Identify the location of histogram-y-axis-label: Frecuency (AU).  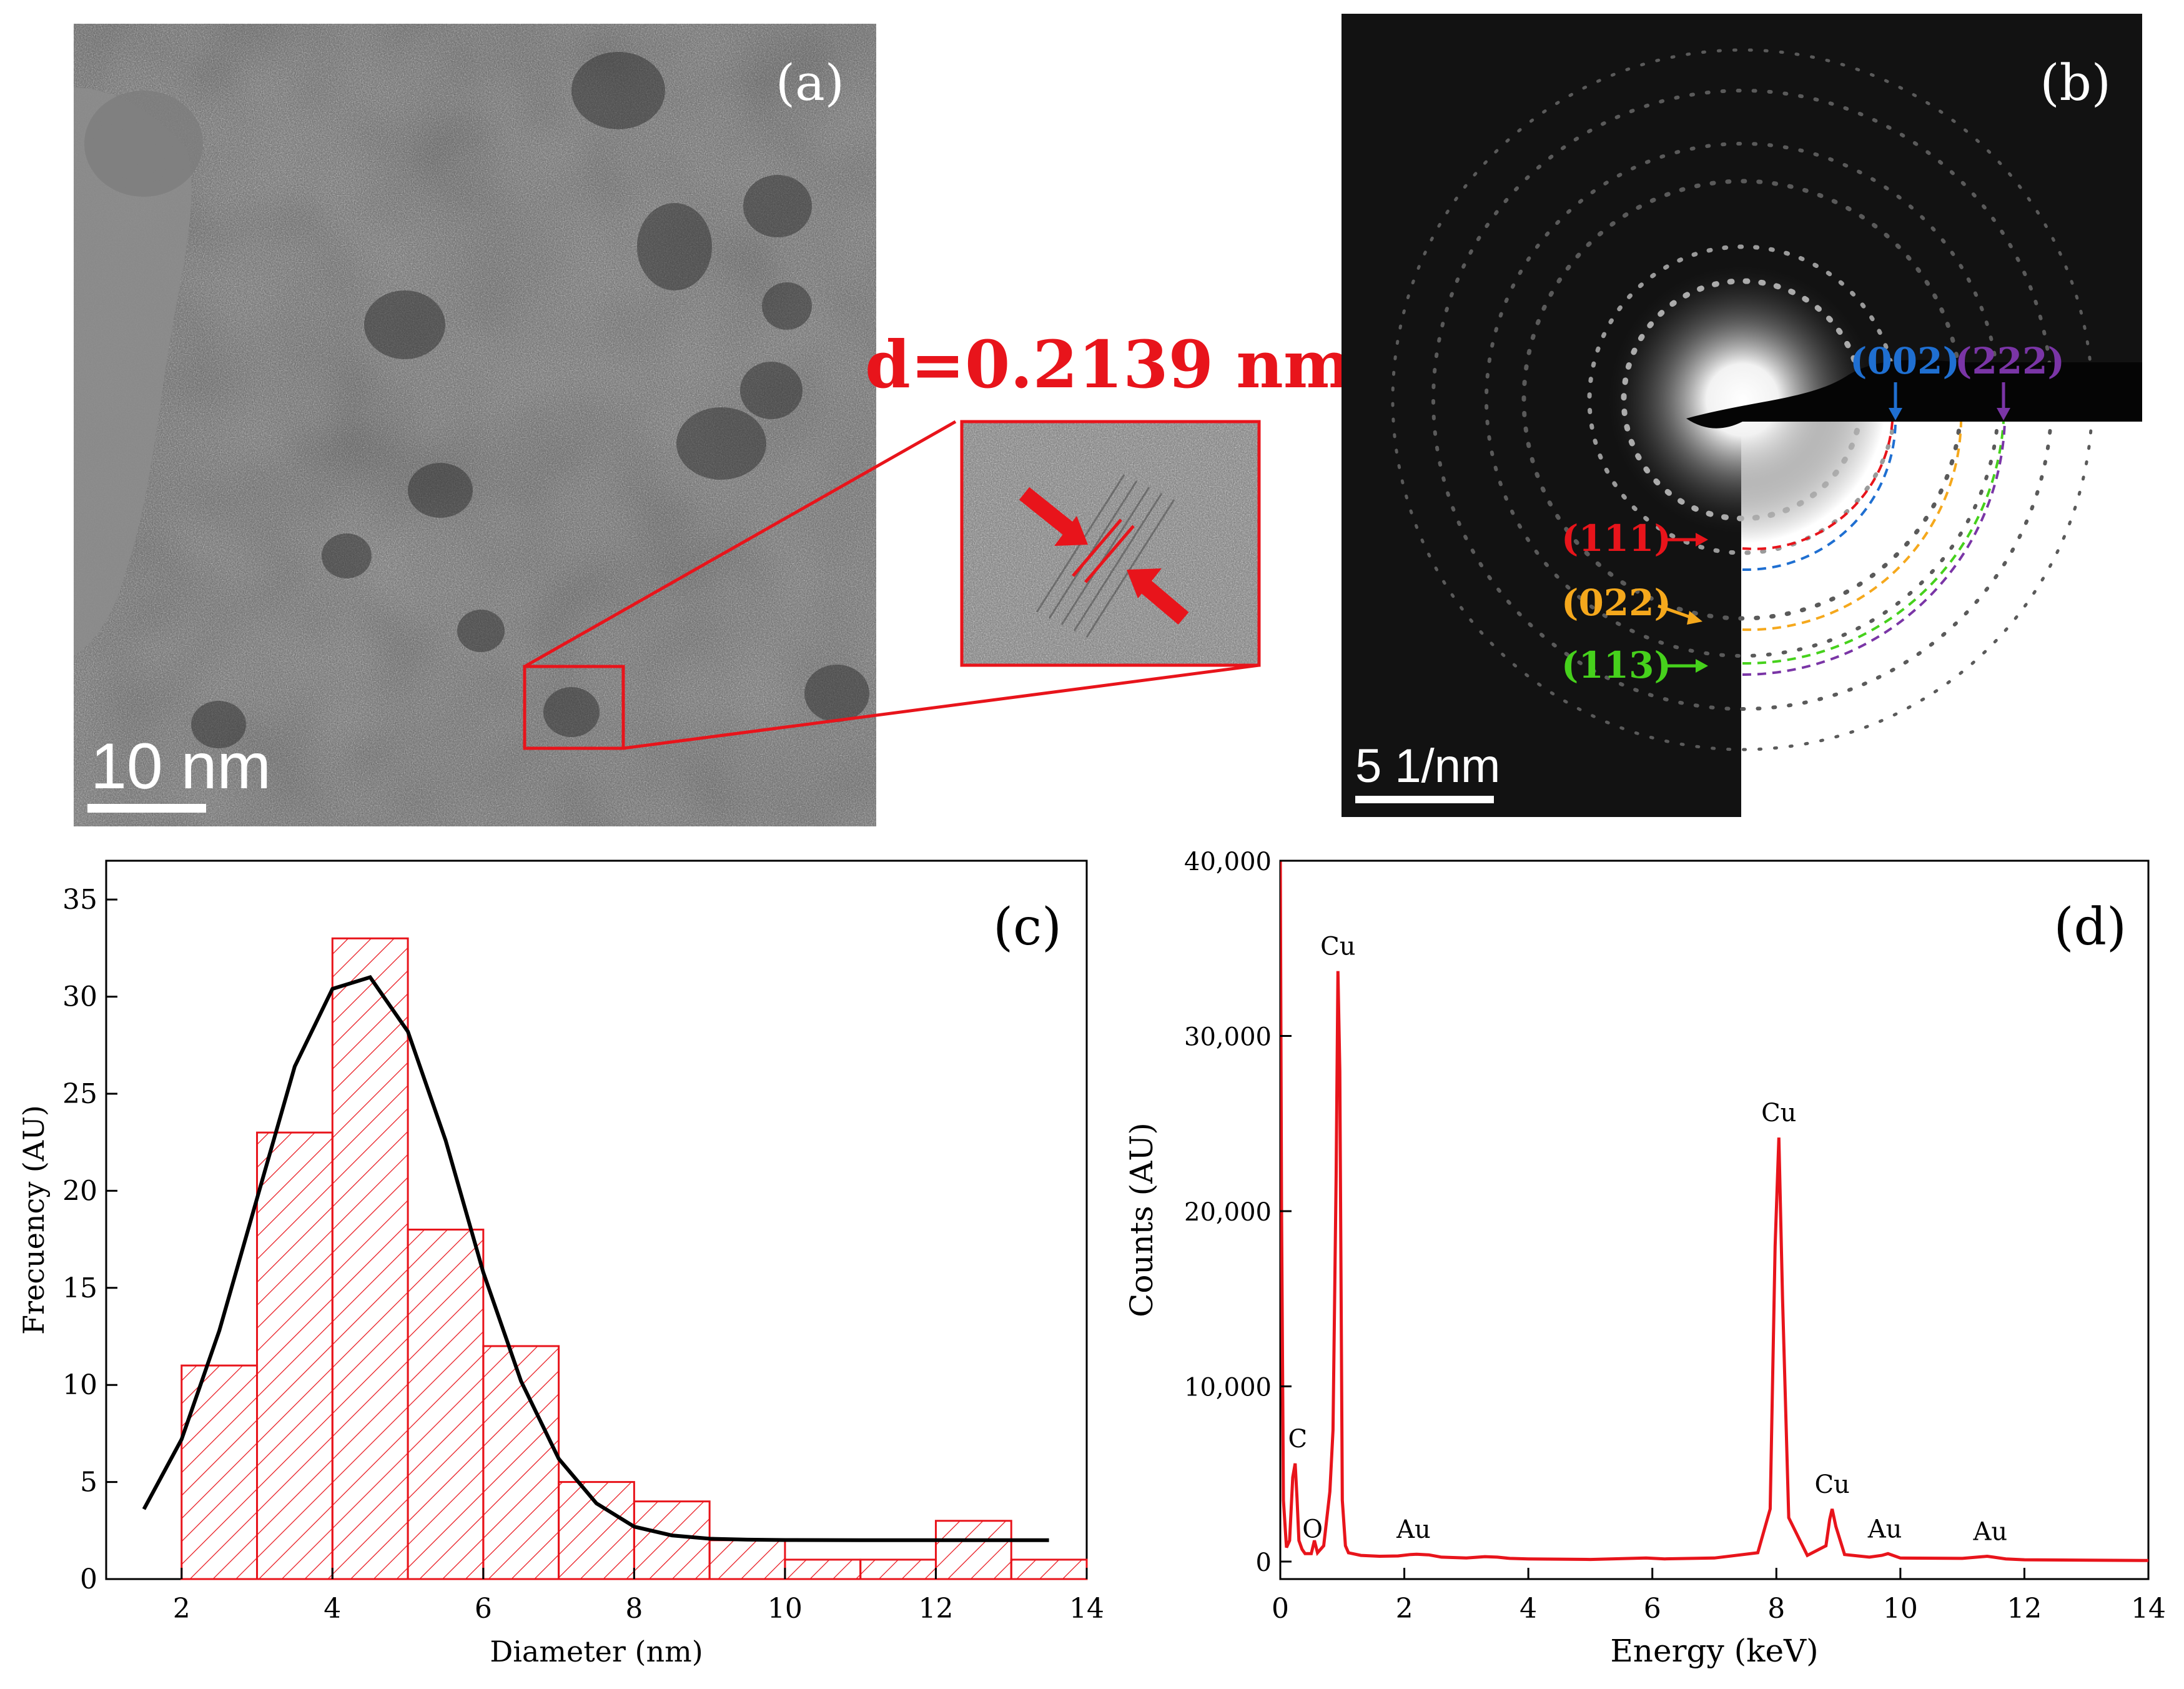
(34, 1220).